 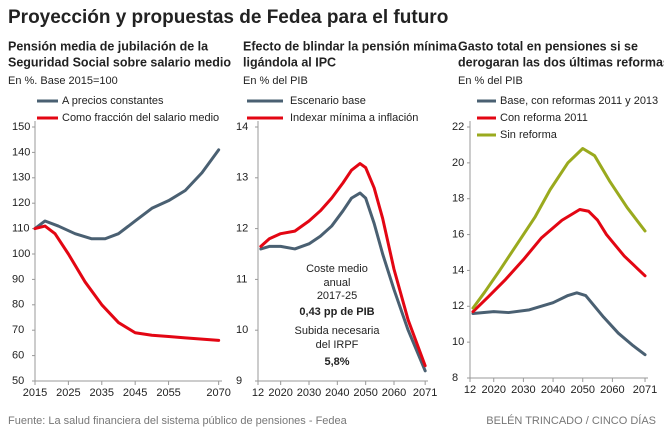 I want to click on y-tick-label: 20, so click(x=458, y=163).